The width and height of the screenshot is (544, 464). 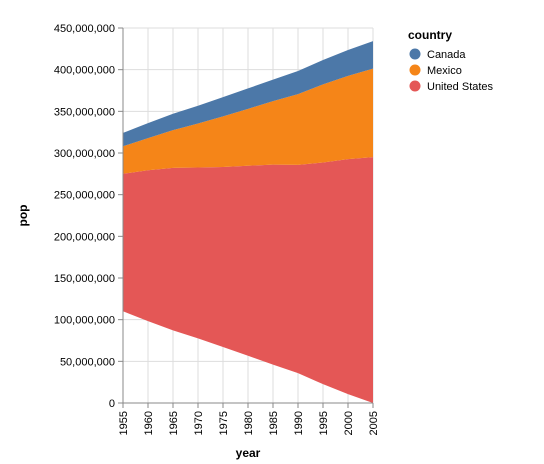 What do you see at coordinates (174, 423) in the screenshot?
I see `x-tick-label: 1965` at bounding box center [174, 423].